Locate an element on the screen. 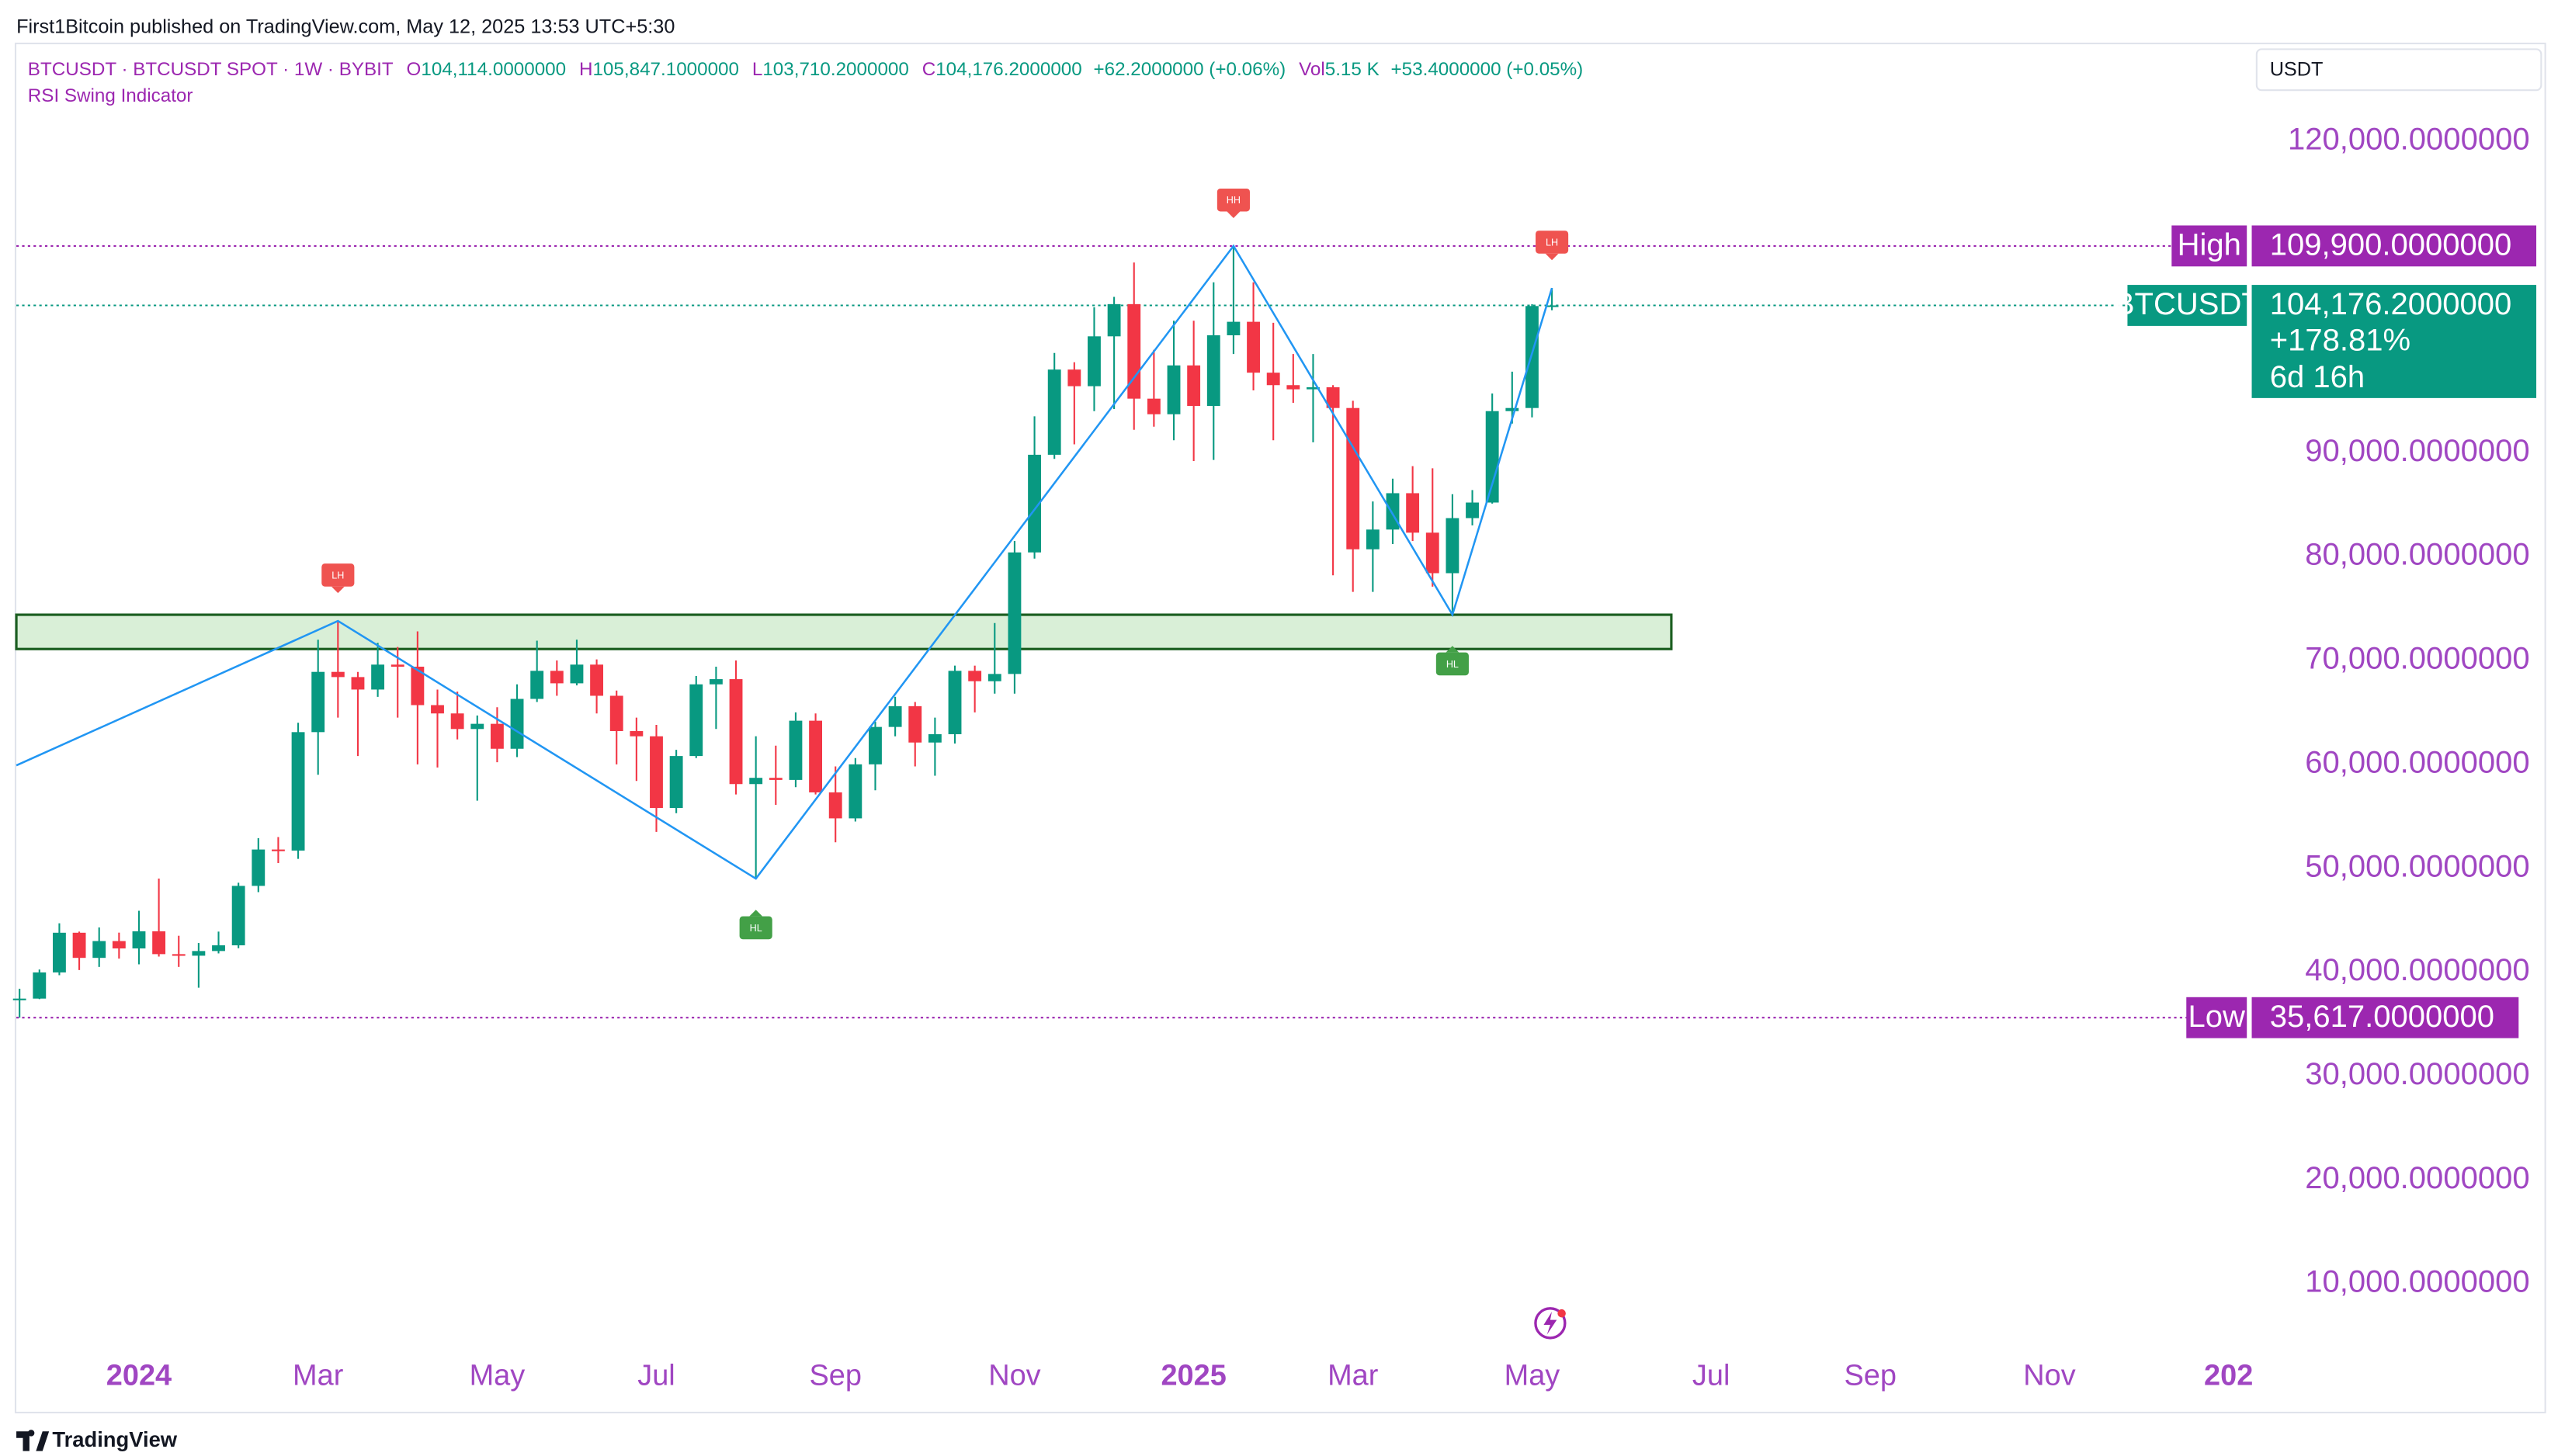  brand-logo is located at coordinates (33, 1440).